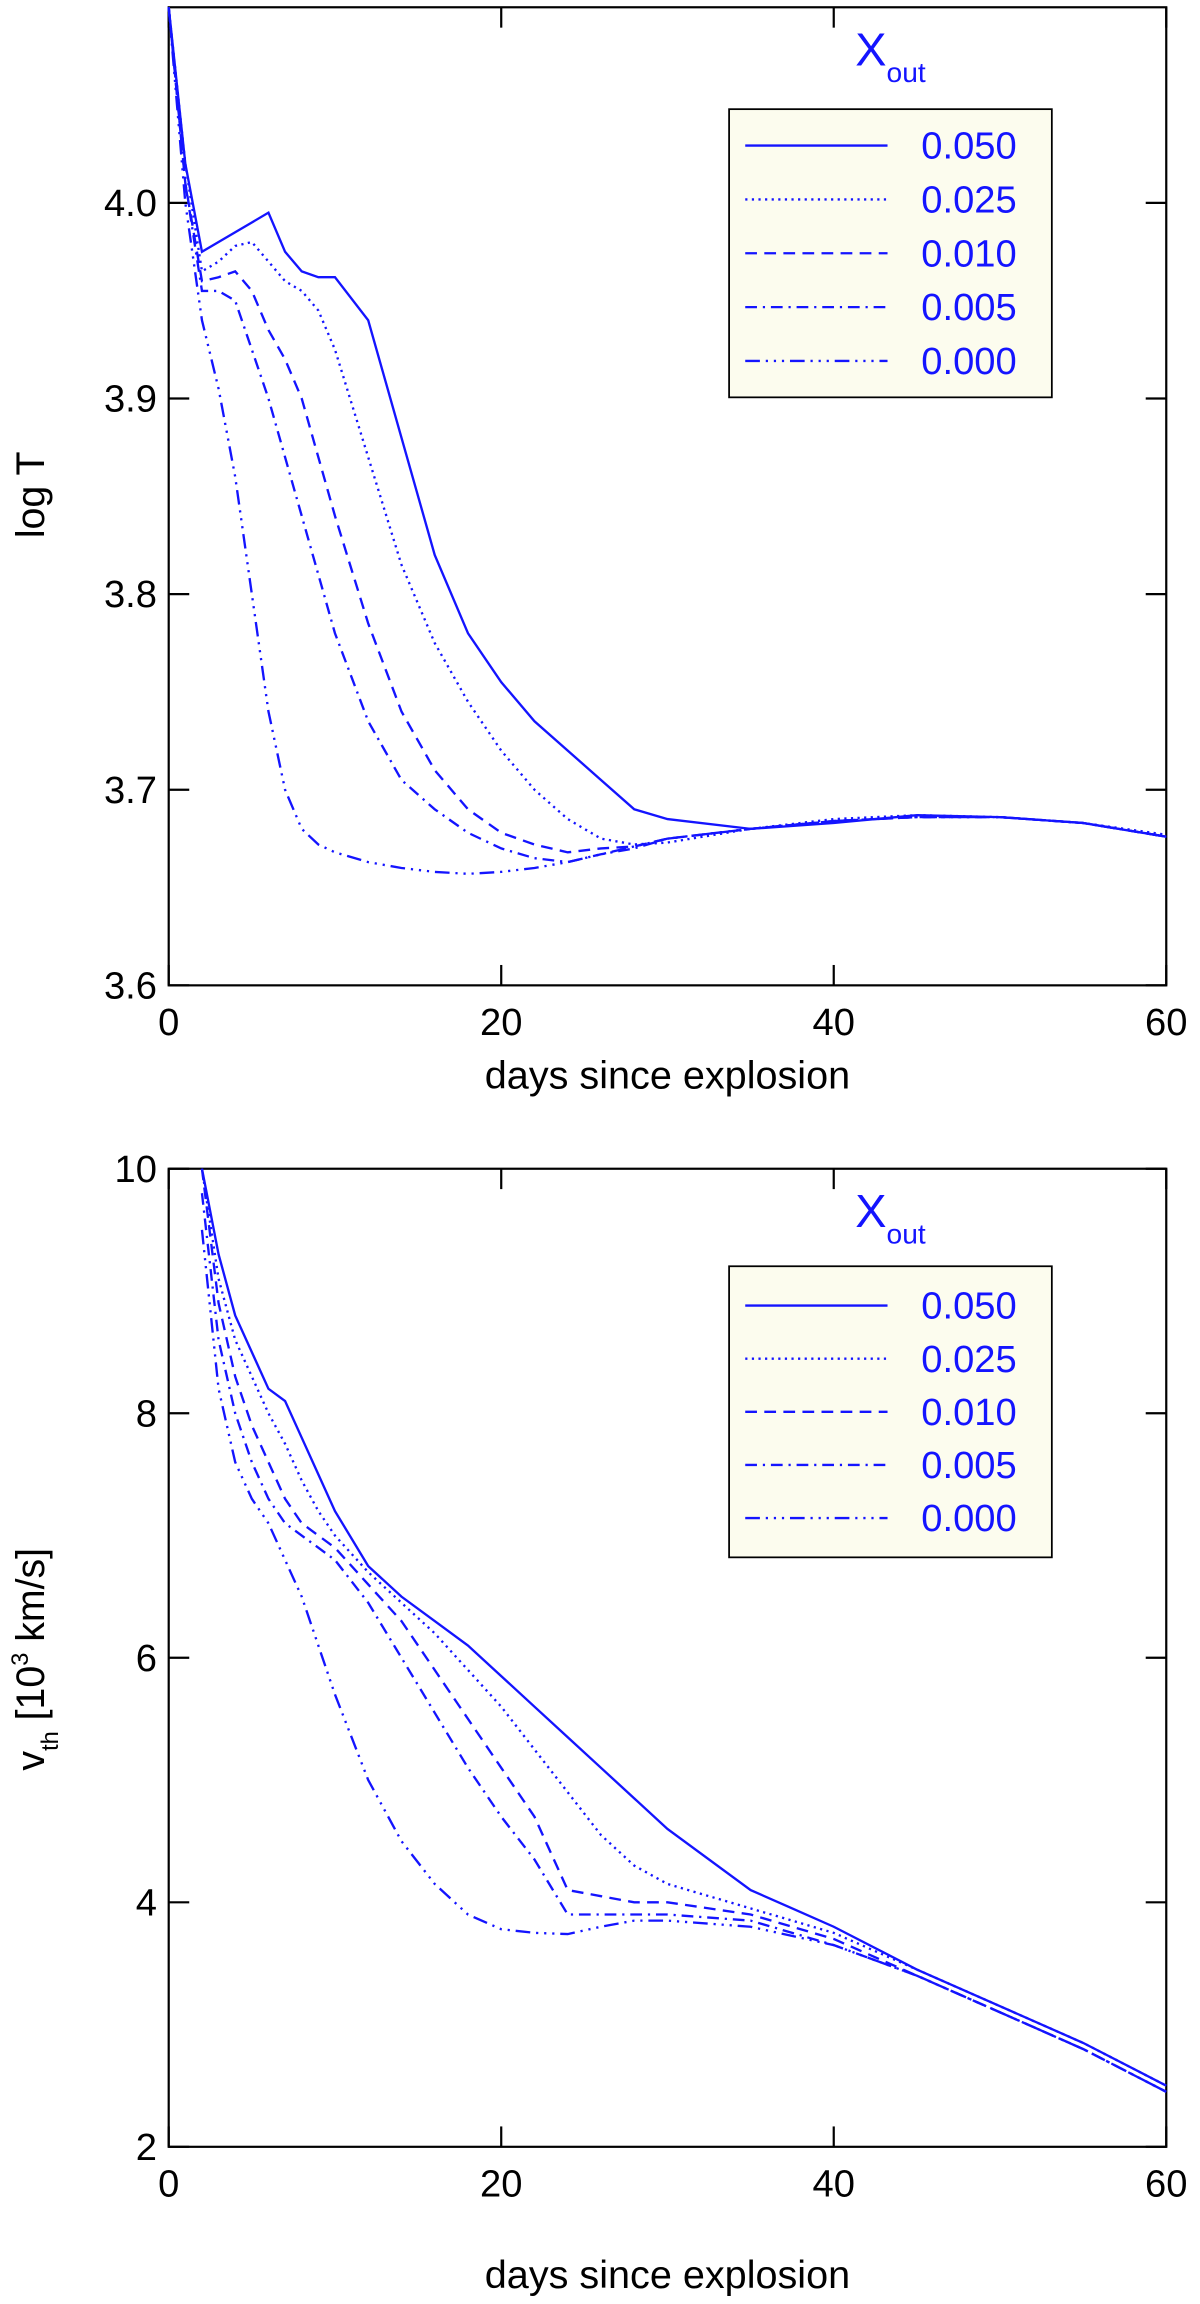 This screenshot has height=2304, width=1200. I want to click on y-tick-label: 8, so click(146, 1414).